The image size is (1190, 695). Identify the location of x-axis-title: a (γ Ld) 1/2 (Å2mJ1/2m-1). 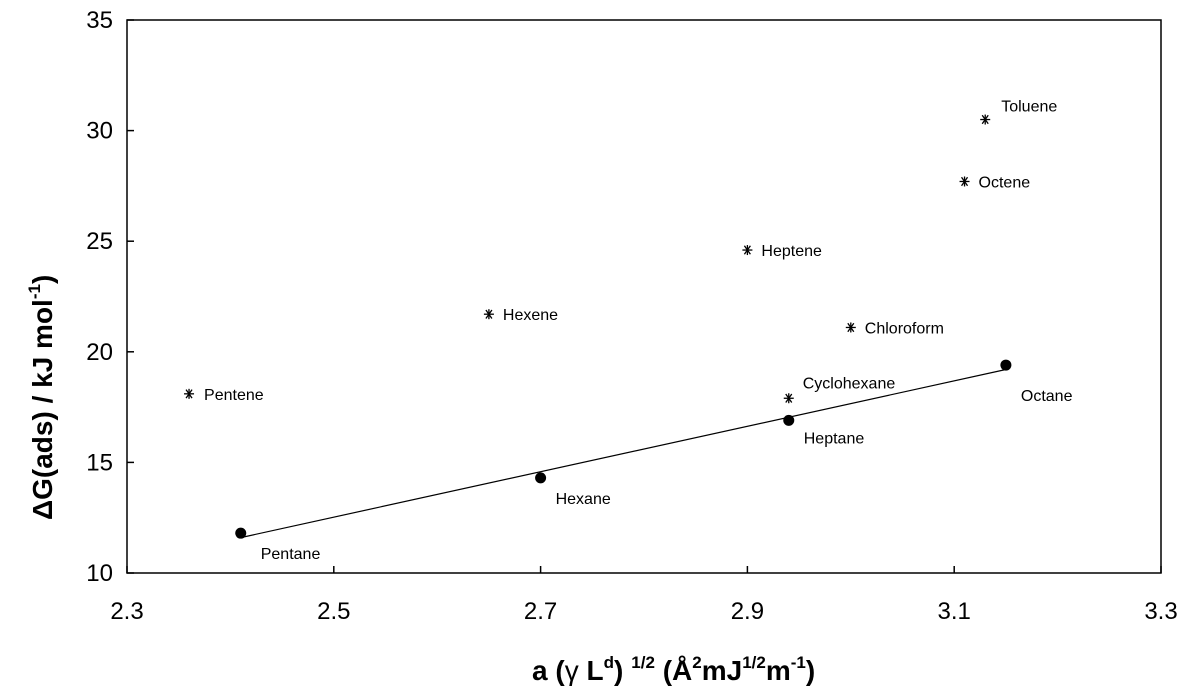
(673, 669).